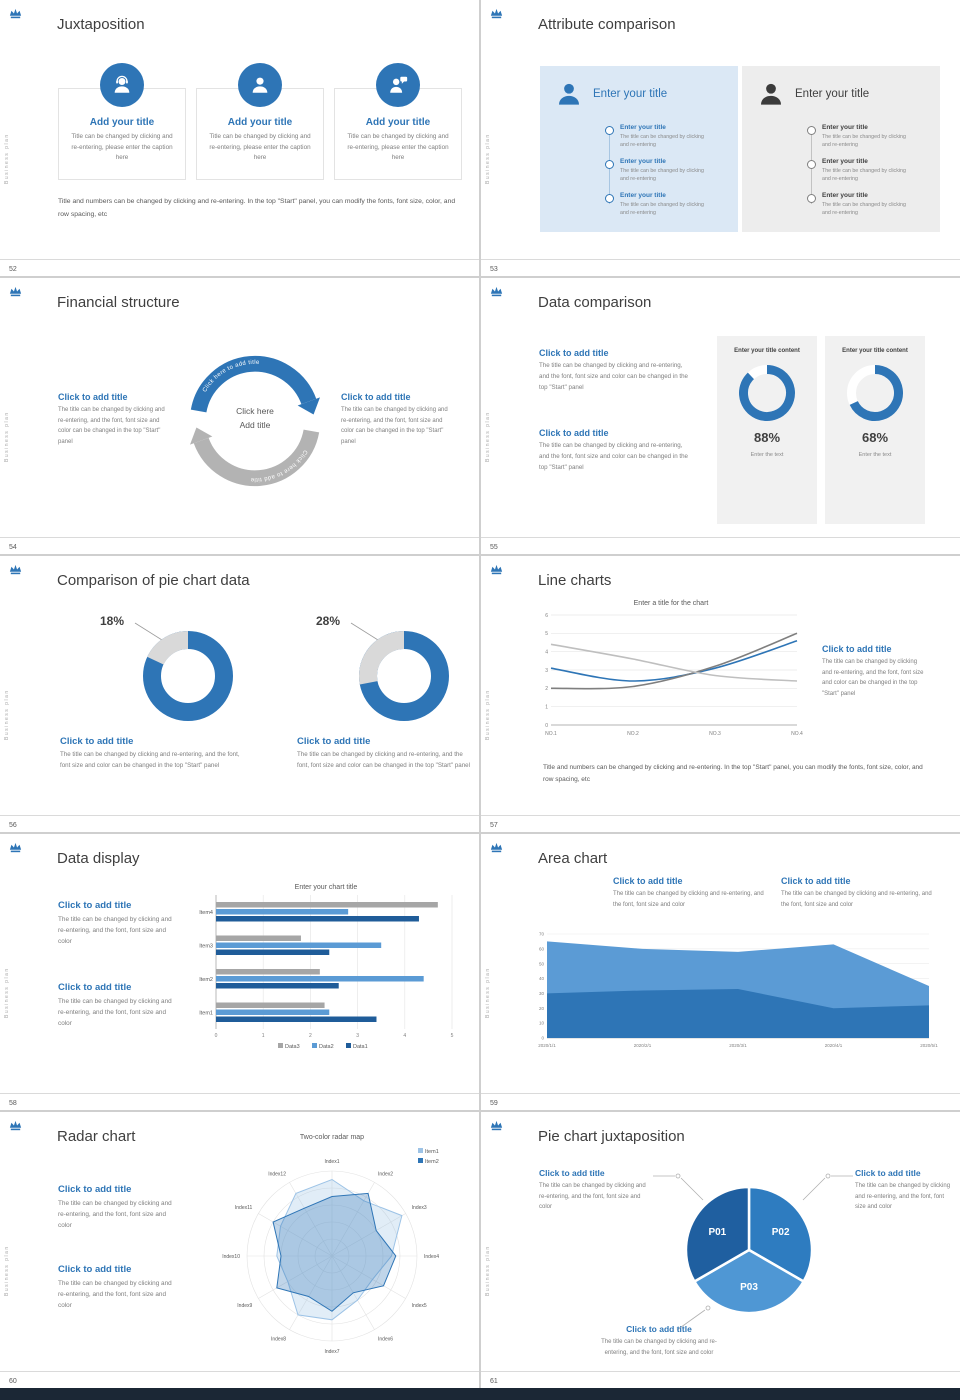  What do you see at coordinates (717, 1232) in the screenshot?
I see `svg-text: P01` at bounding box center [717, 1232].